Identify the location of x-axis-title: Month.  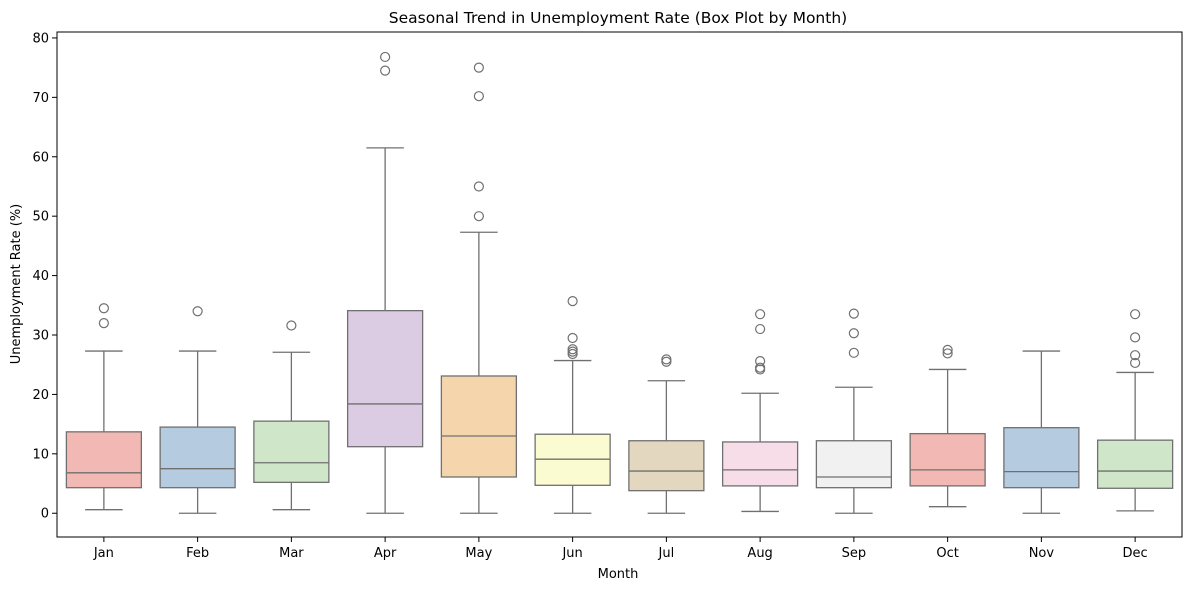
(618, 574).